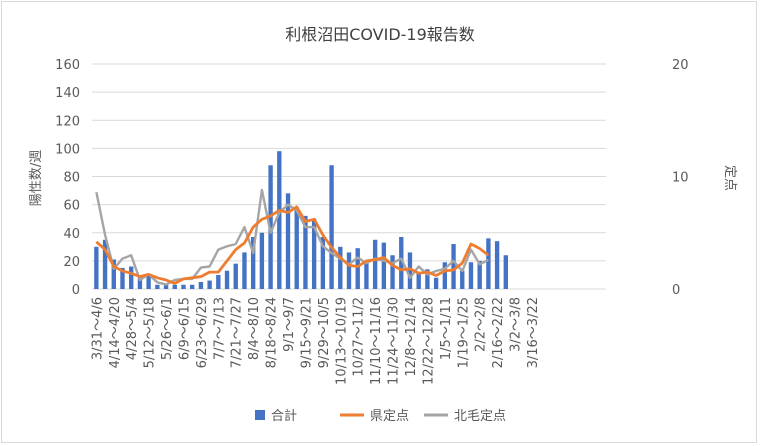  What do you see at coordinates (254, 328) in the screenshot?
I see `x-tick-label: 8/4～8/10` at bounding box center [254, 328].